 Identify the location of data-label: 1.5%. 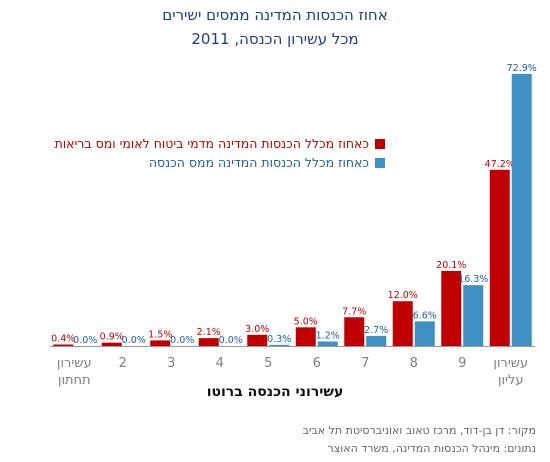
(160, 334).